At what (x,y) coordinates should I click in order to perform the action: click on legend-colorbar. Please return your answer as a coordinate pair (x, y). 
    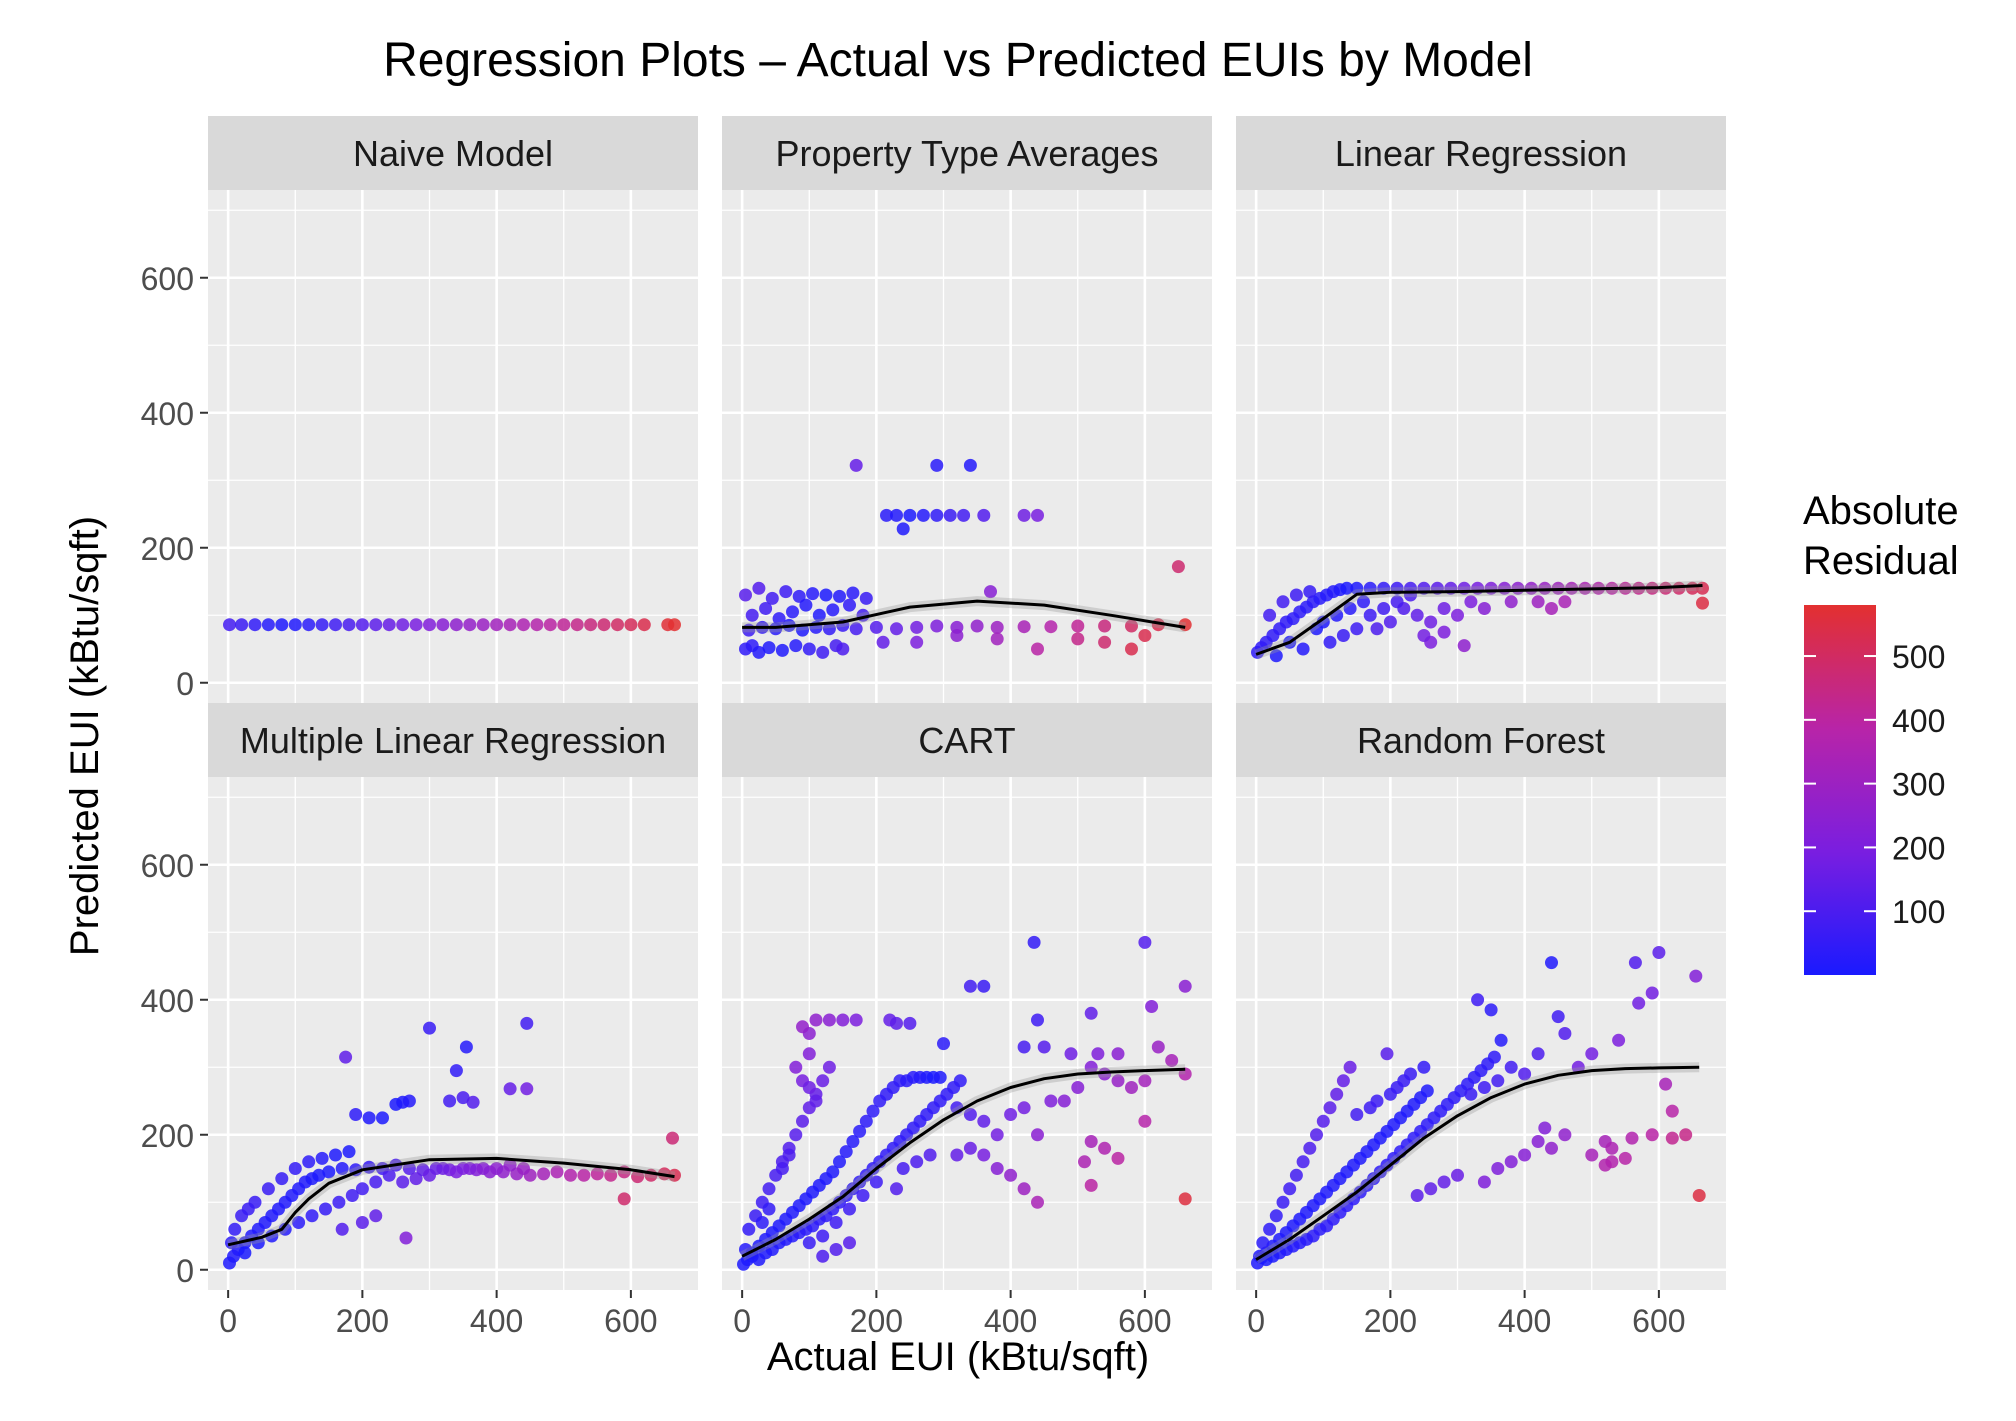
    Looking at the image, I should click on (1840, 790).